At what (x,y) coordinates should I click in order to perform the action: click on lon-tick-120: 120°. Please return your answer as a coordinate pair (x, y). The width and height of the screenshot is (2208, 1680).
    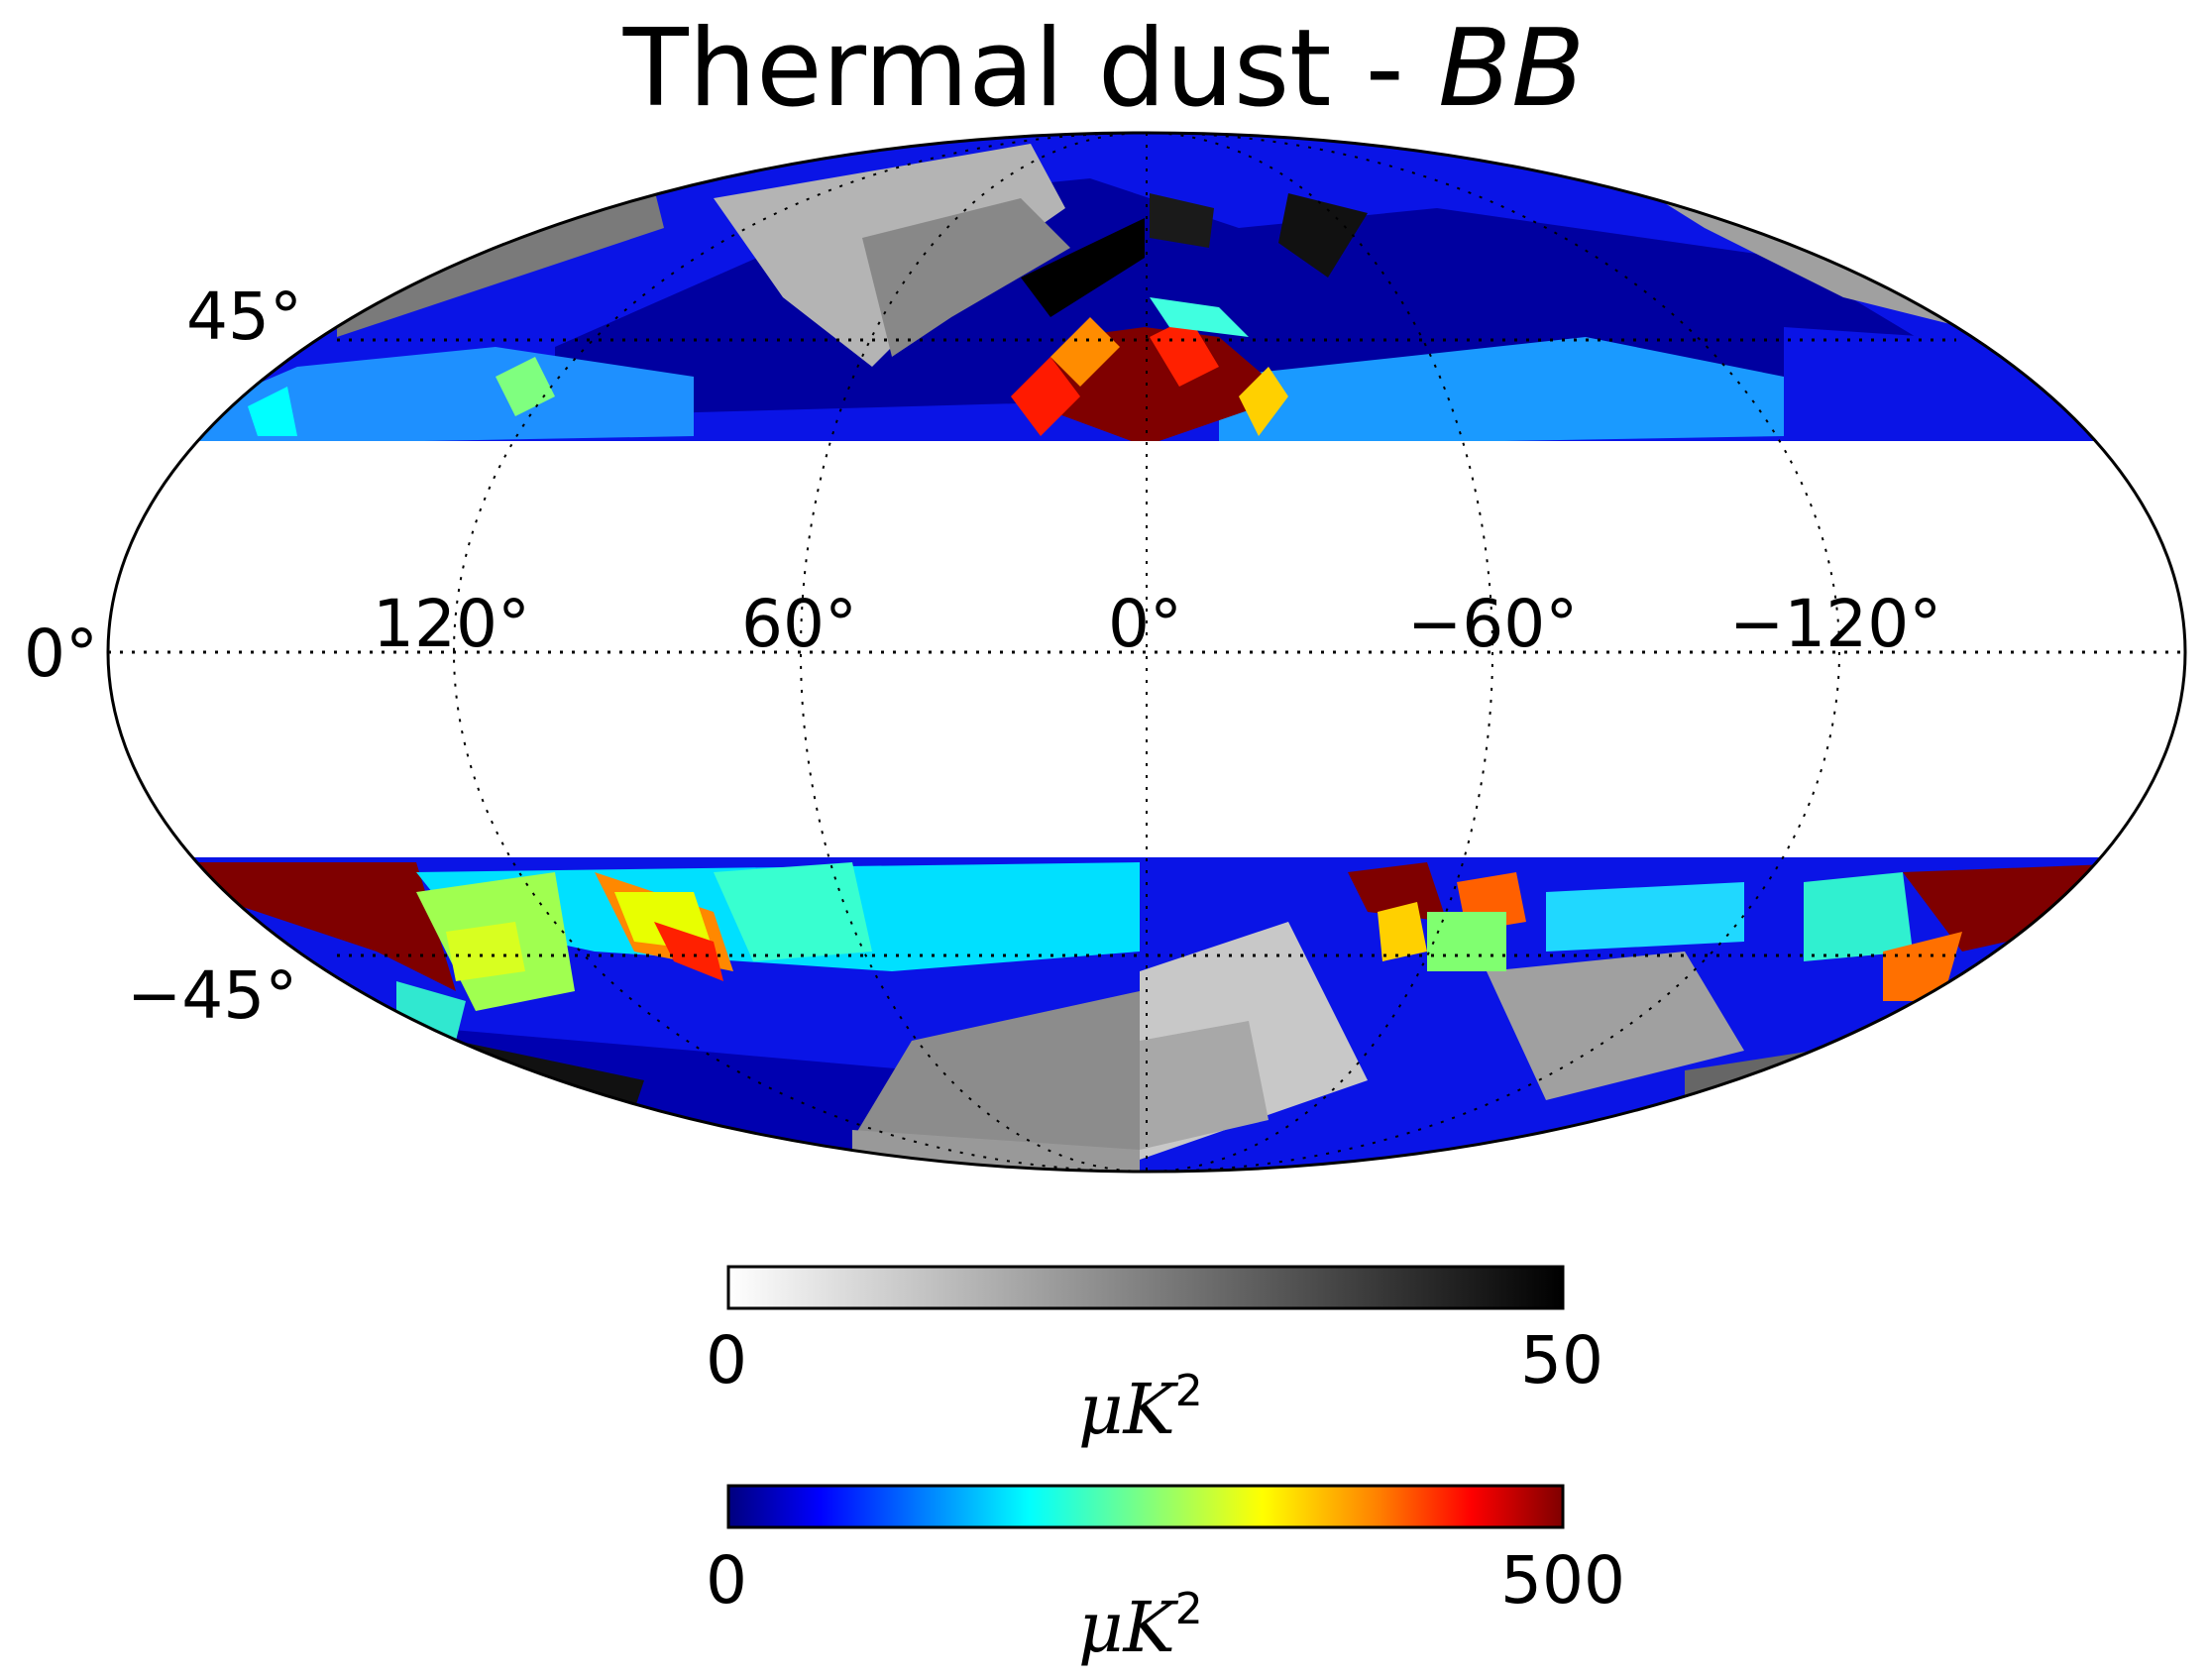
    Looking at the image, I should click on (451, 624).